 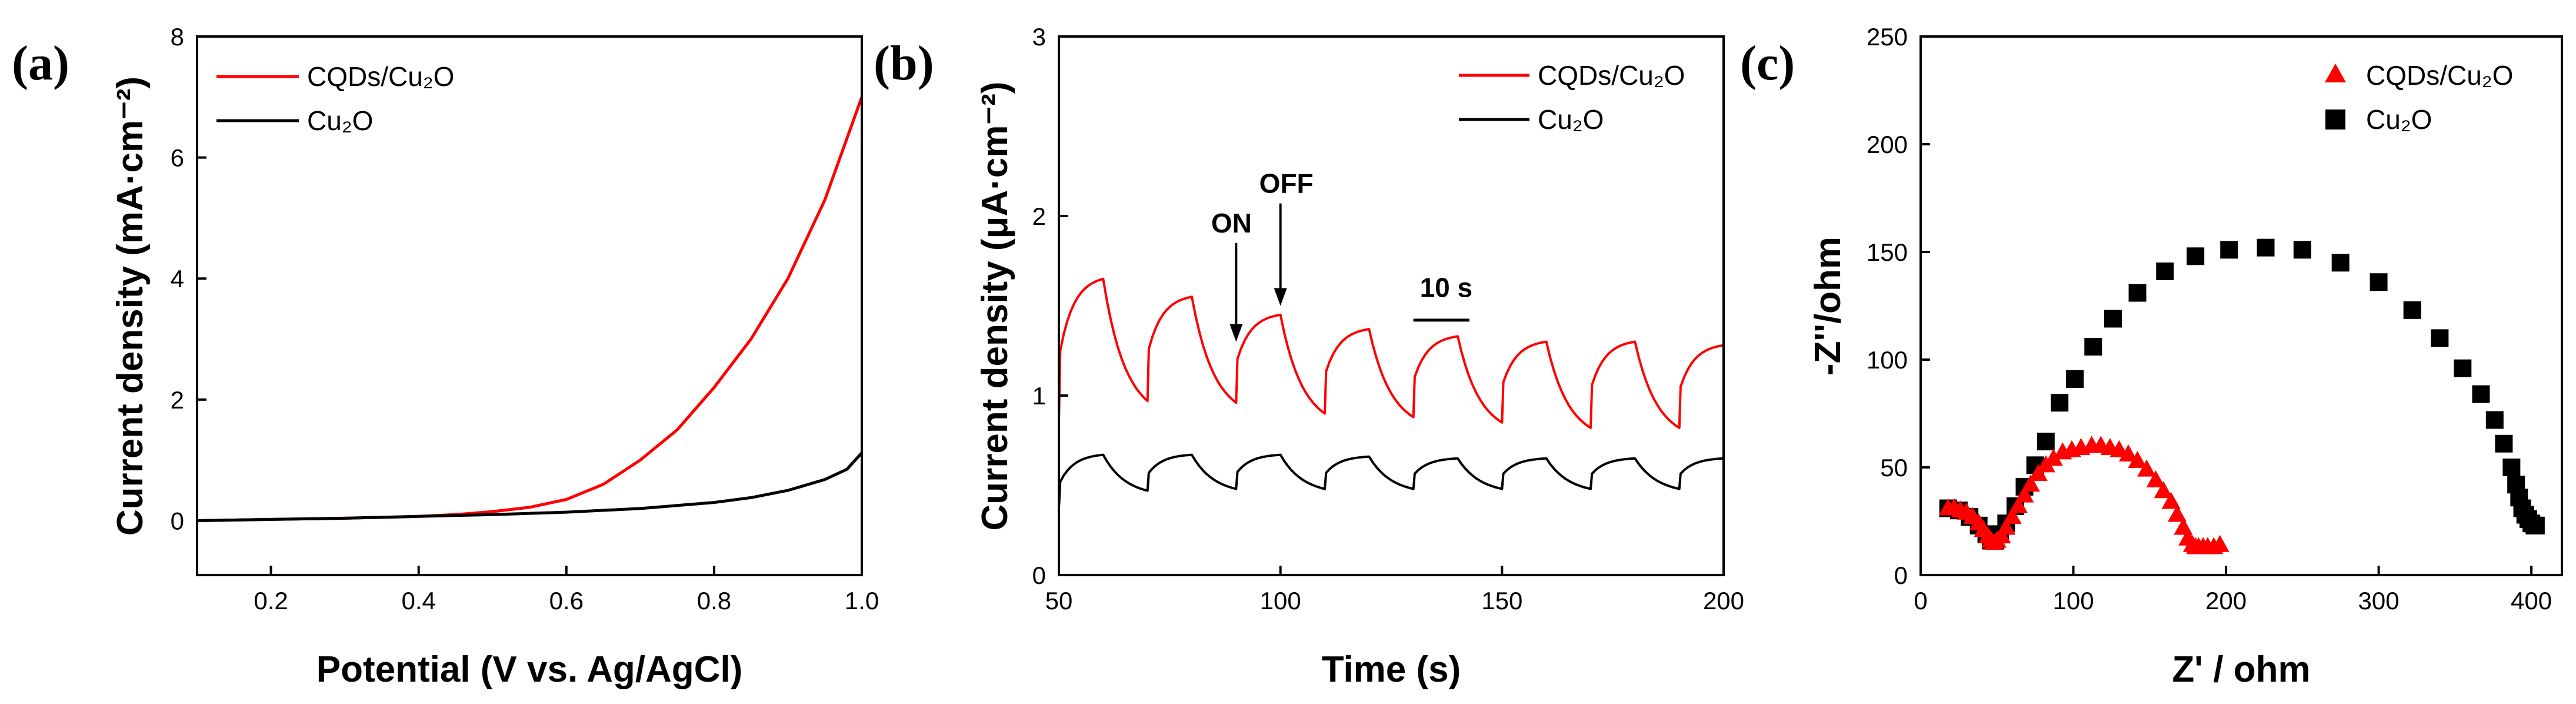 What do you see at coordinates (1888, 252) in the screenshot?
I see `y-tick-label: 150` at bounding box center [1888, 252].